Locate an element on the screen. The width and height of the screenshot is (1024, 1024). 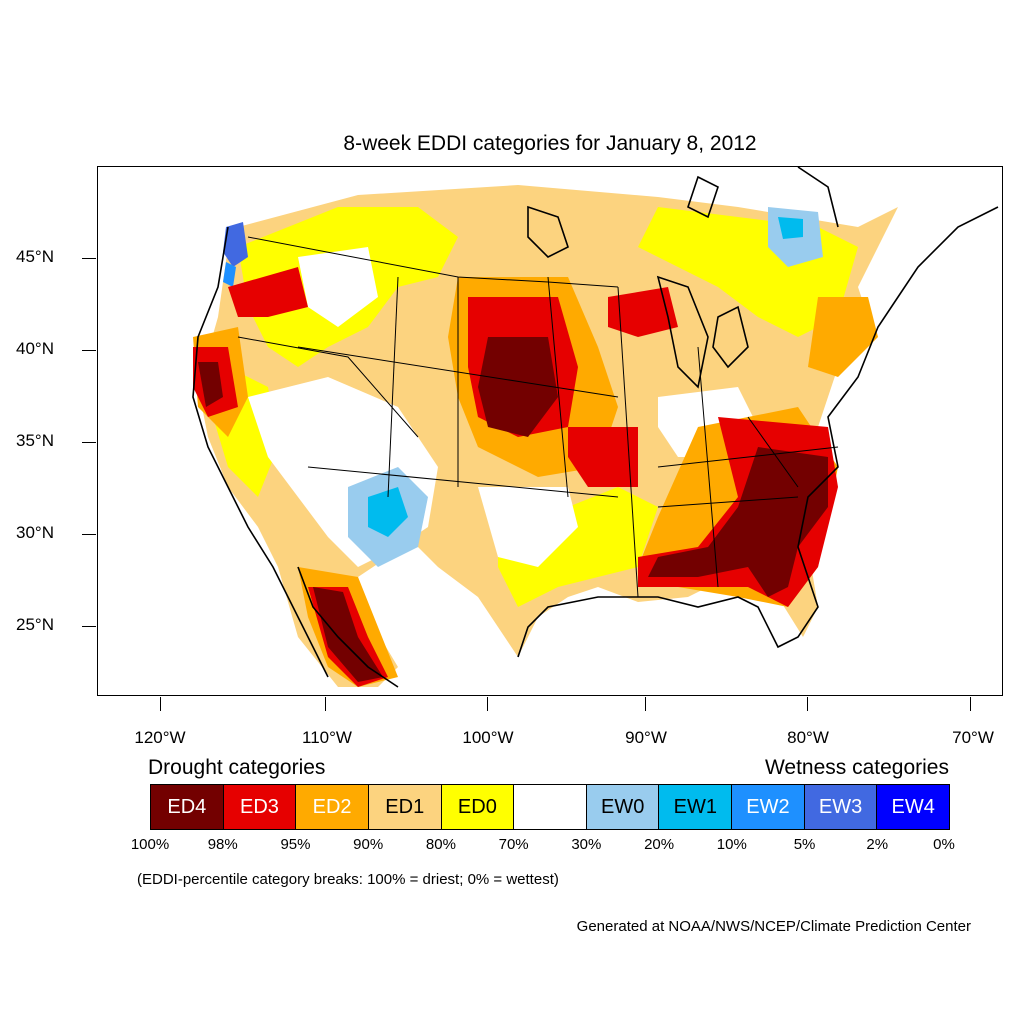
percentile-break-label: 2% is located at coordinates (877, 844).